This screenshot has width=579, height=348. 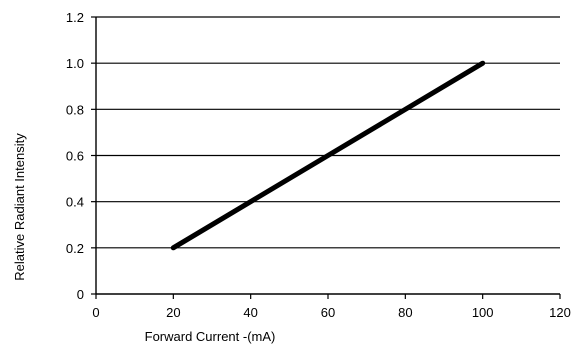 What do you see at coordinates (250, 312) in the screenshot?
I see `x-tick-label: 40` at bounding box center [250, 312].